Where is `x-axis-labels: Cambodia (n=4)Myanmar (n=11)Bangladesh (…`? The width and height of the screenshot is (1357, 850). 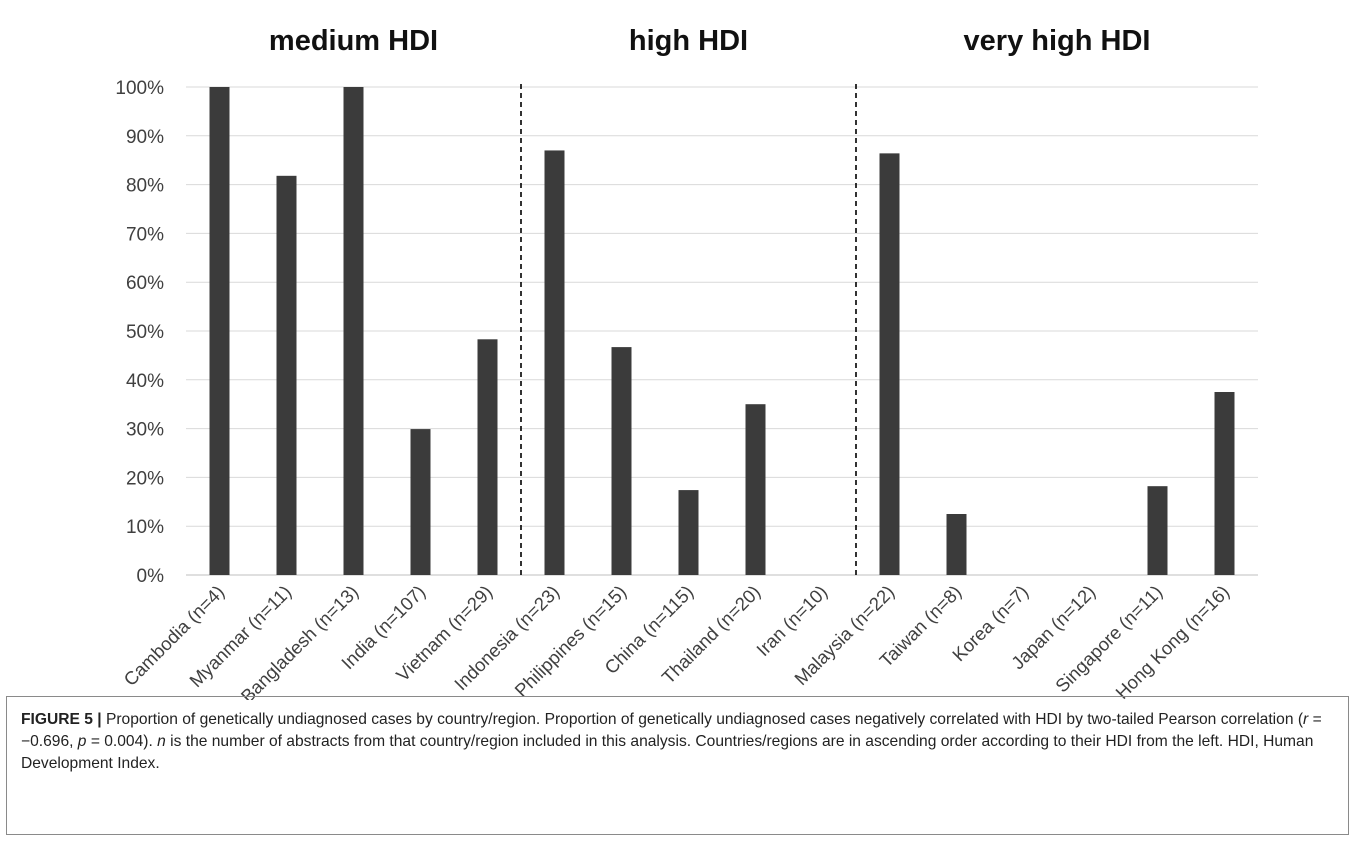
x-axis-labels: Cambodia (n=4)Myanmar (n=11)Bangladesh (… is located at coordinates (676, 640).